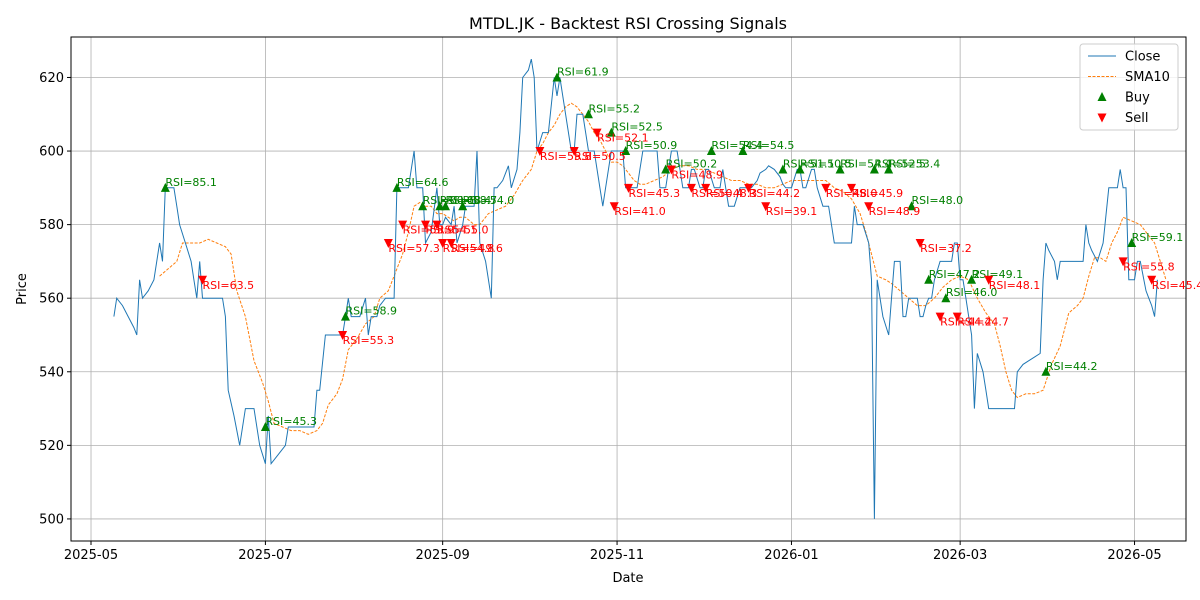 Image resolution: width=1200 pixels, height=600 pixels. What do you see at coordinates (51, 78) in the screenshot?
I see `y-tick-label: 620` at bounding box center [51, 78].